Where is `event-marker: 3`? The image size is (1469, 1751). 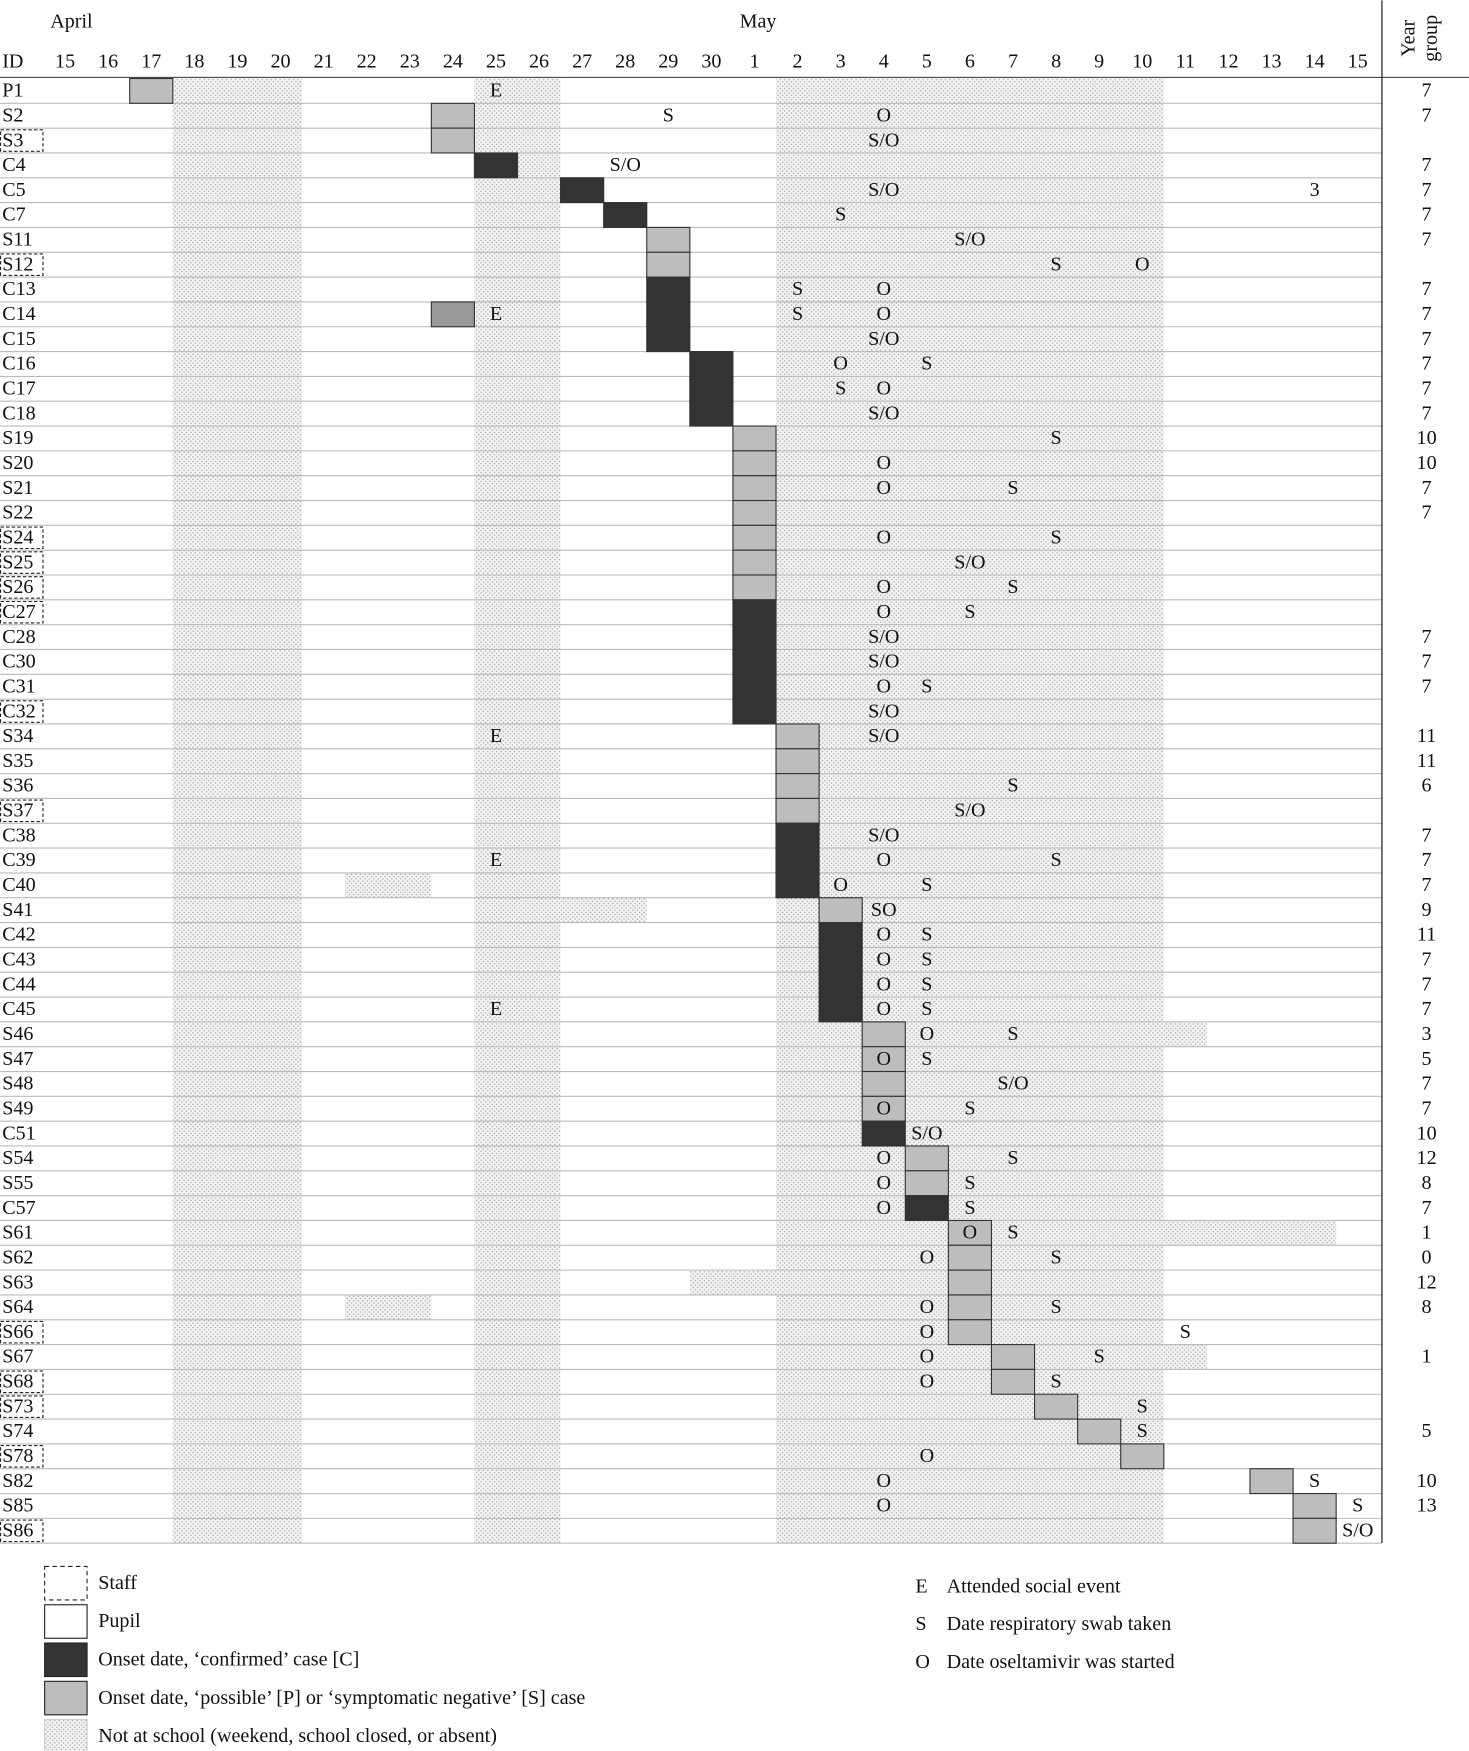
event-marker: 3 is located at coordinates (1315, 190).